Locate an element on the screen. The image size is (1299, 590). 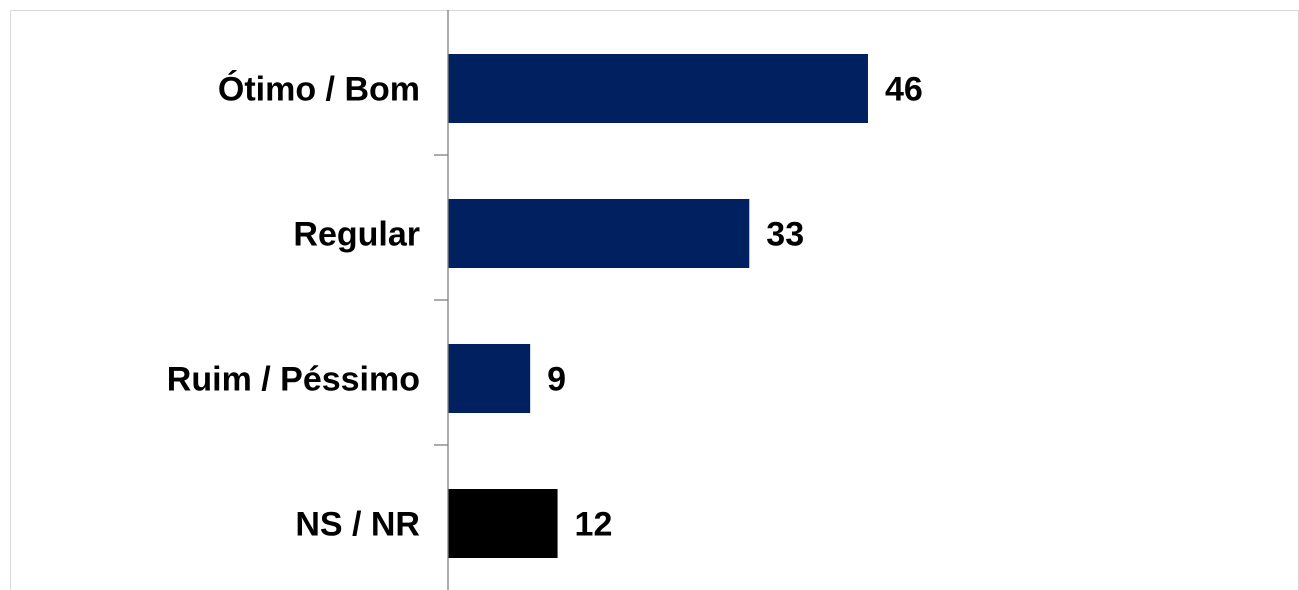
value-label: 33 is located at coordinates (785, 235).